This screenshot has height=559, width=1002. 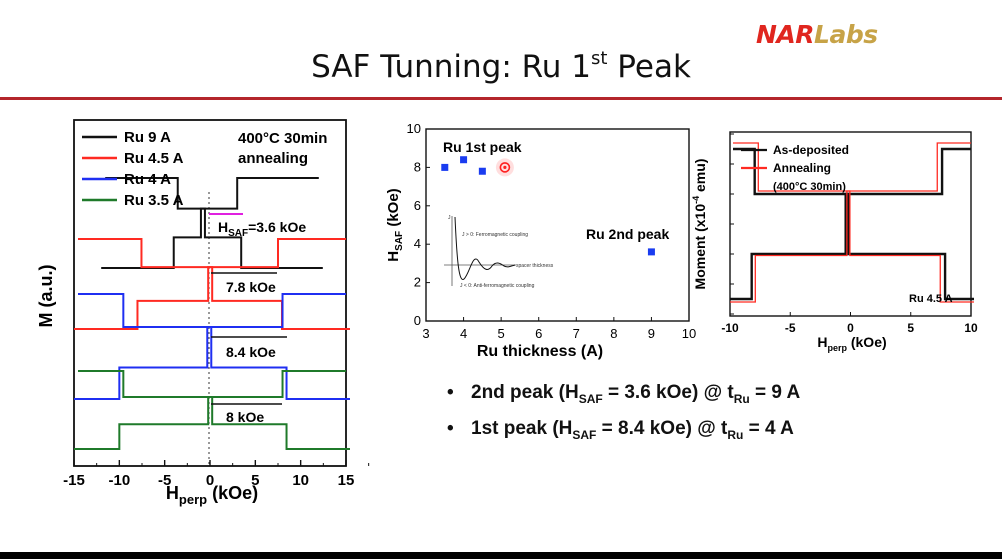 I want to click on x-axis-label: Ru thickness (A), so click(x=540, y=351).